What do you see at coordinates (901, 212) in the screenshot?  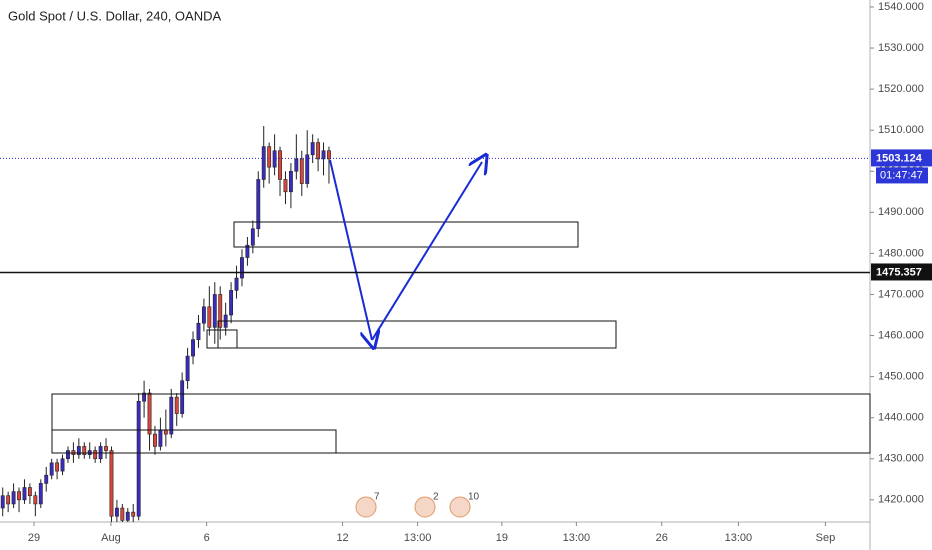 I see `y-tick-label: 1490.000` at bounding box center [901, 212].